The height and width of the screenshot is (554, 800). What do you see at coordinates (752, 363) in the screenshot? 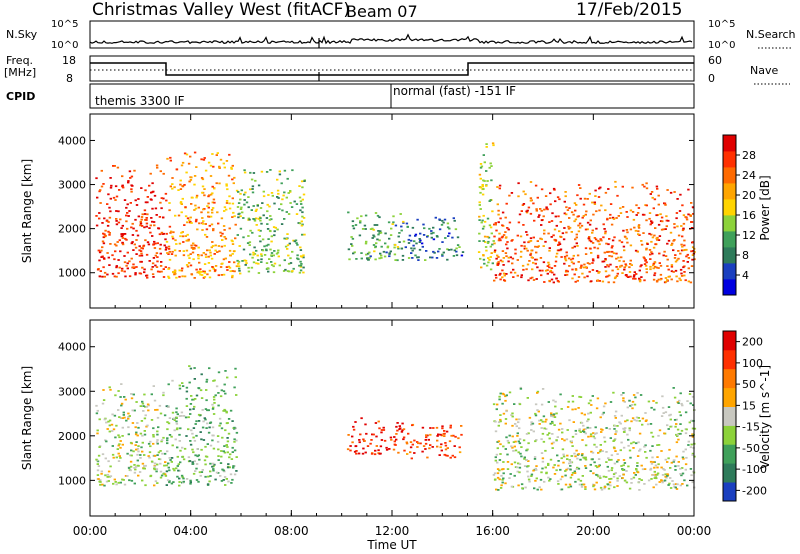
I see `velocity-colorbar-tick-label: 100` at bounding box center [752, 363].